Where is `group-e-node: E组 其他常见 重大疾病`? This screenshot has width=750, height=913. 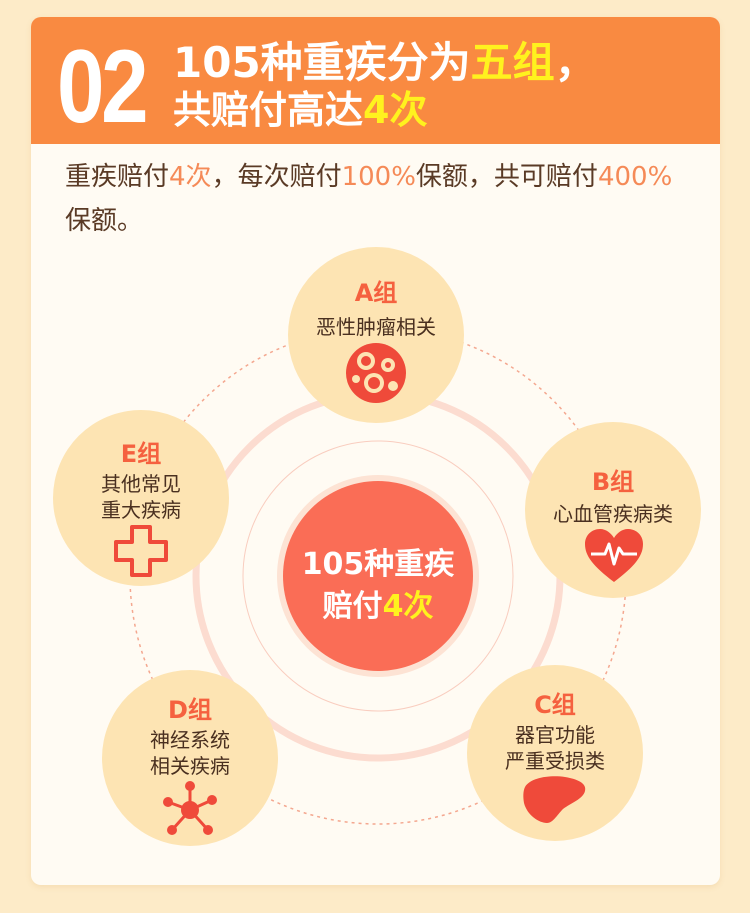 group-e-node: E组 其他常见 重大疾病 is located at coordinates (141, 498).